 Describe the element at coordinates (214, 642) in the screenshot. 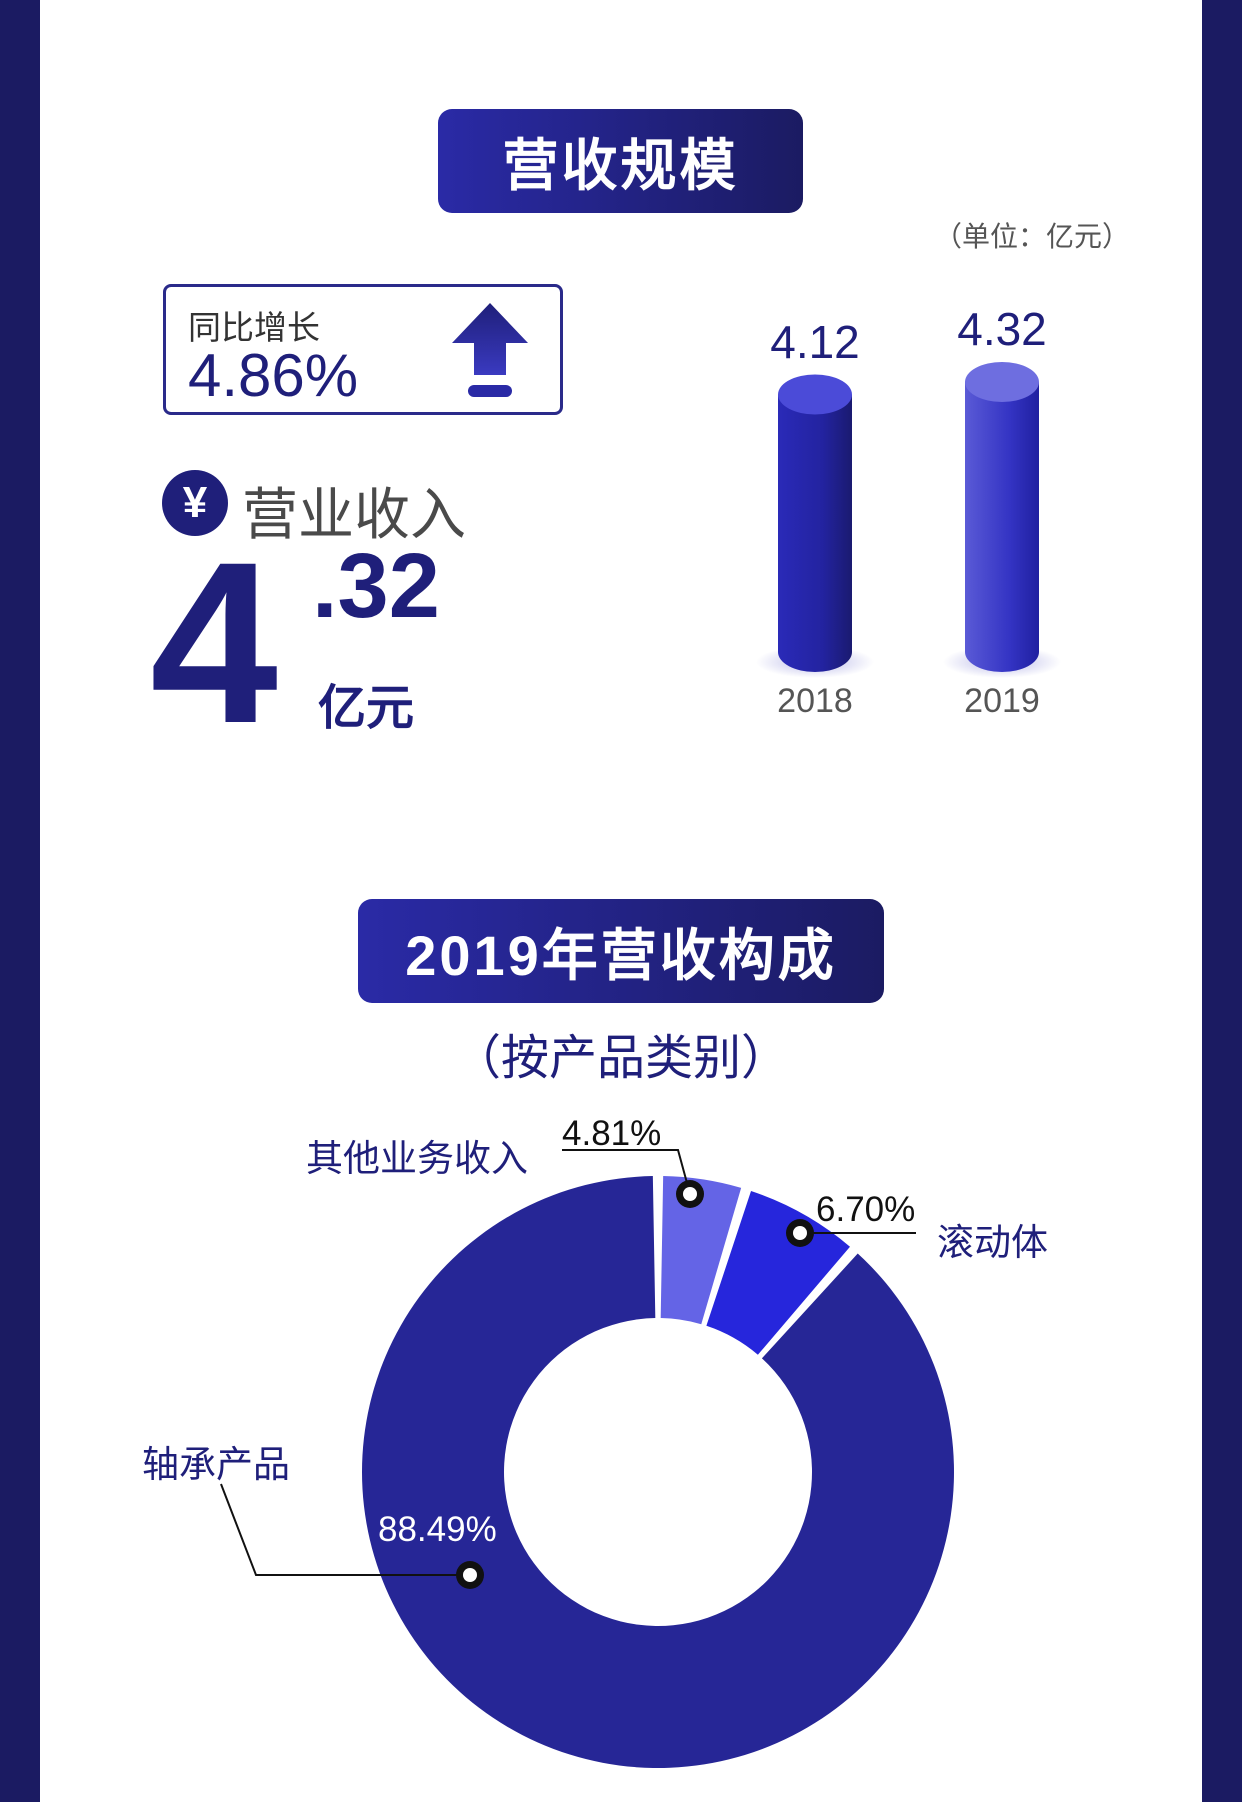

I see `revenue-integer: 4` at that location.